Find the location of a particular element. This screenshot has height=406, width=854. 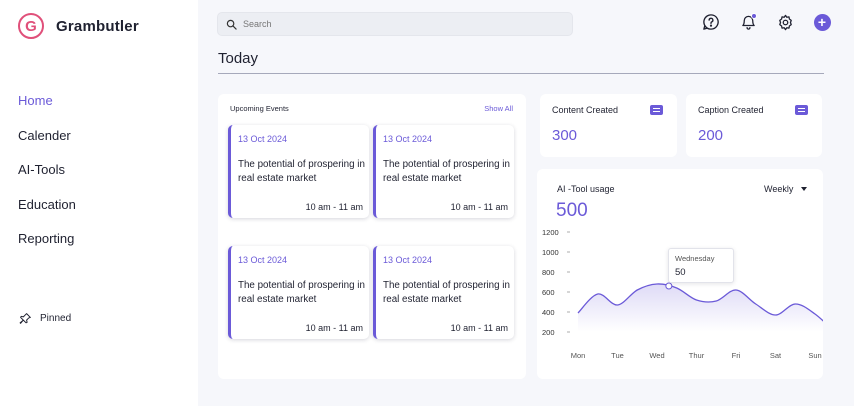

title-divider is located at coordinates (521, 73).